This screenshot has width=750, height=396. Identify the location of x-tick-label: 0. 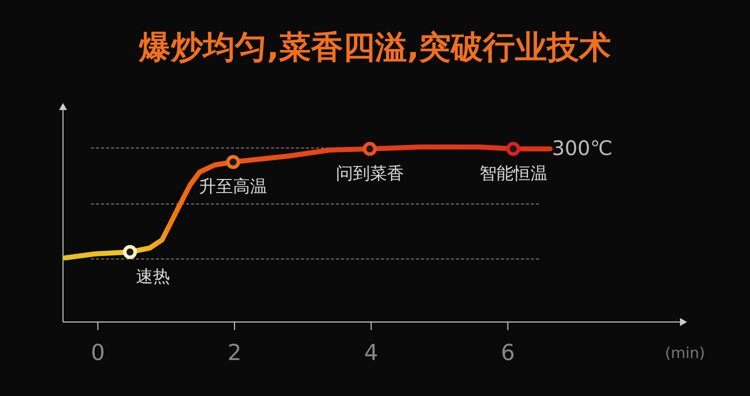
(97, 353).